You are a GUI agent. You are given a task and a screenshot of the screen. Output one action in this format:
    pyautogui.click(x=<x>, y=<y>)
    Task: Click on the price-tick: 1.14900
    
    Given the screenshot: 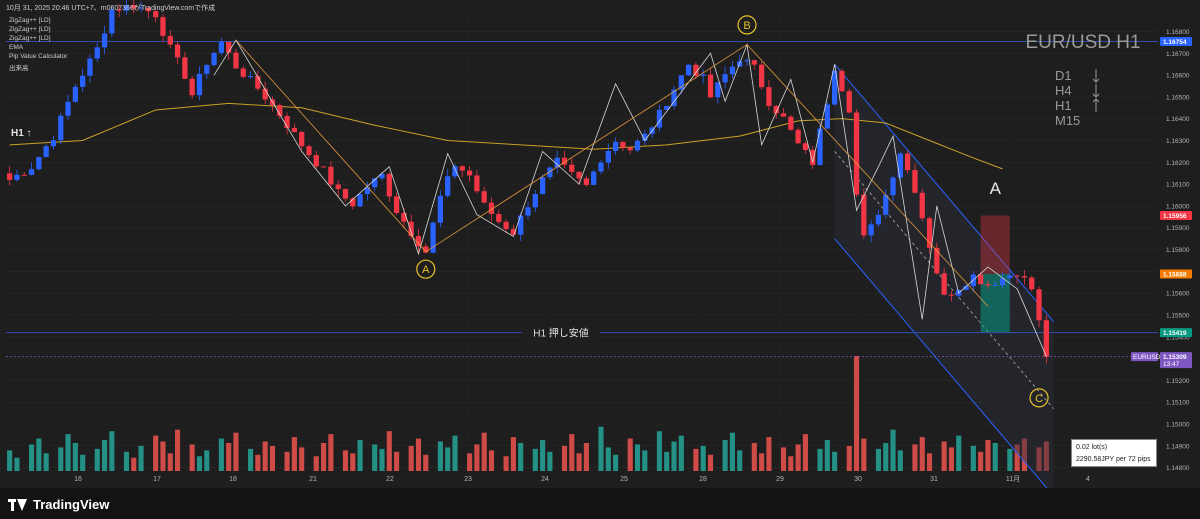 What is the action you would take?
    pyautogui.click(x=1178, y=446)
    